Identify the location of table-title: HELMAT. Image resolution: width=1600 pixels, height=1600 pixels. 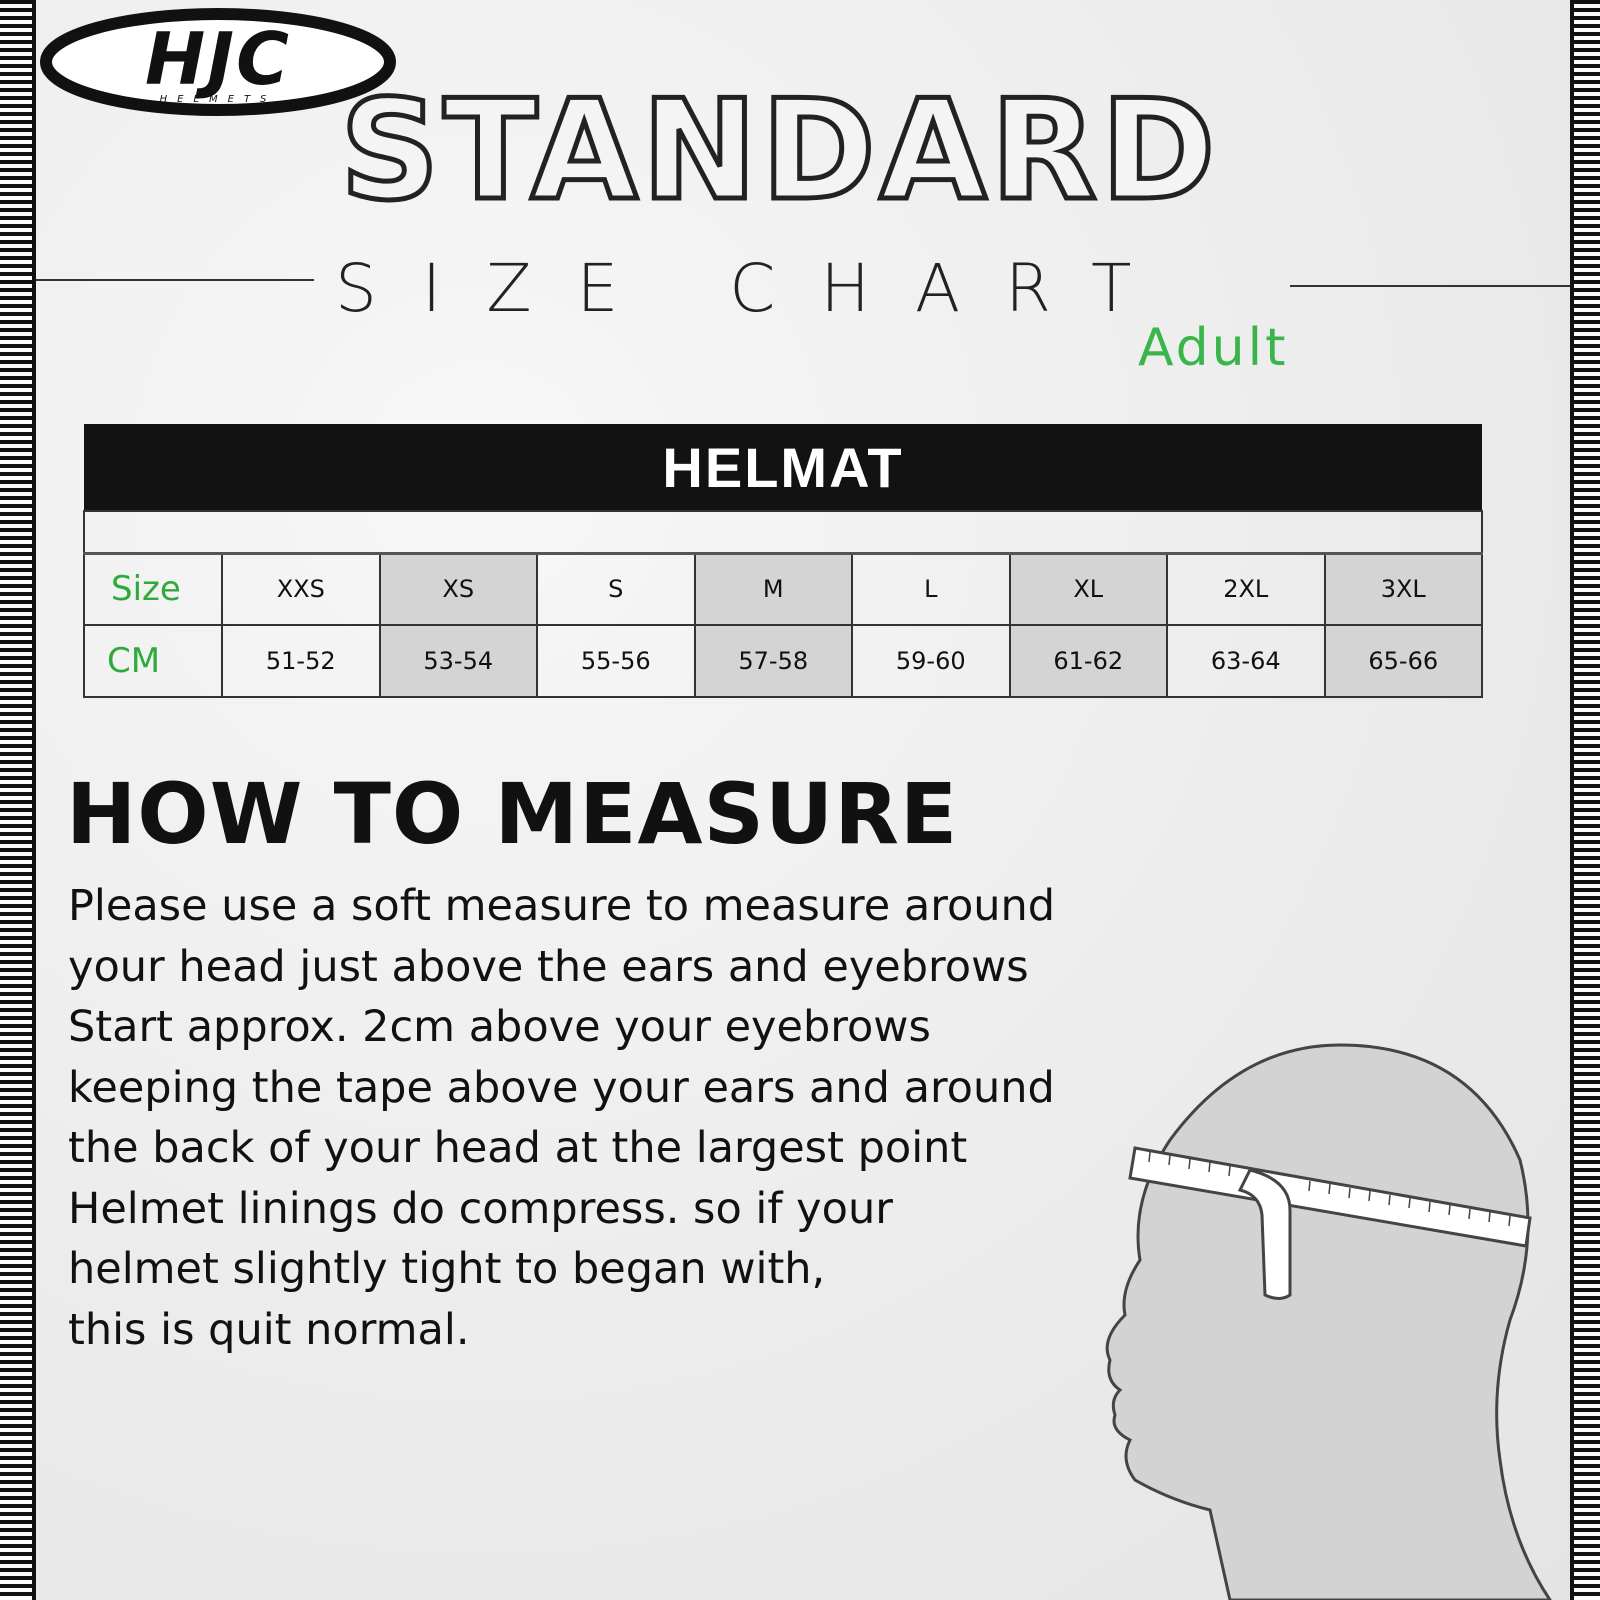
(783, 467).